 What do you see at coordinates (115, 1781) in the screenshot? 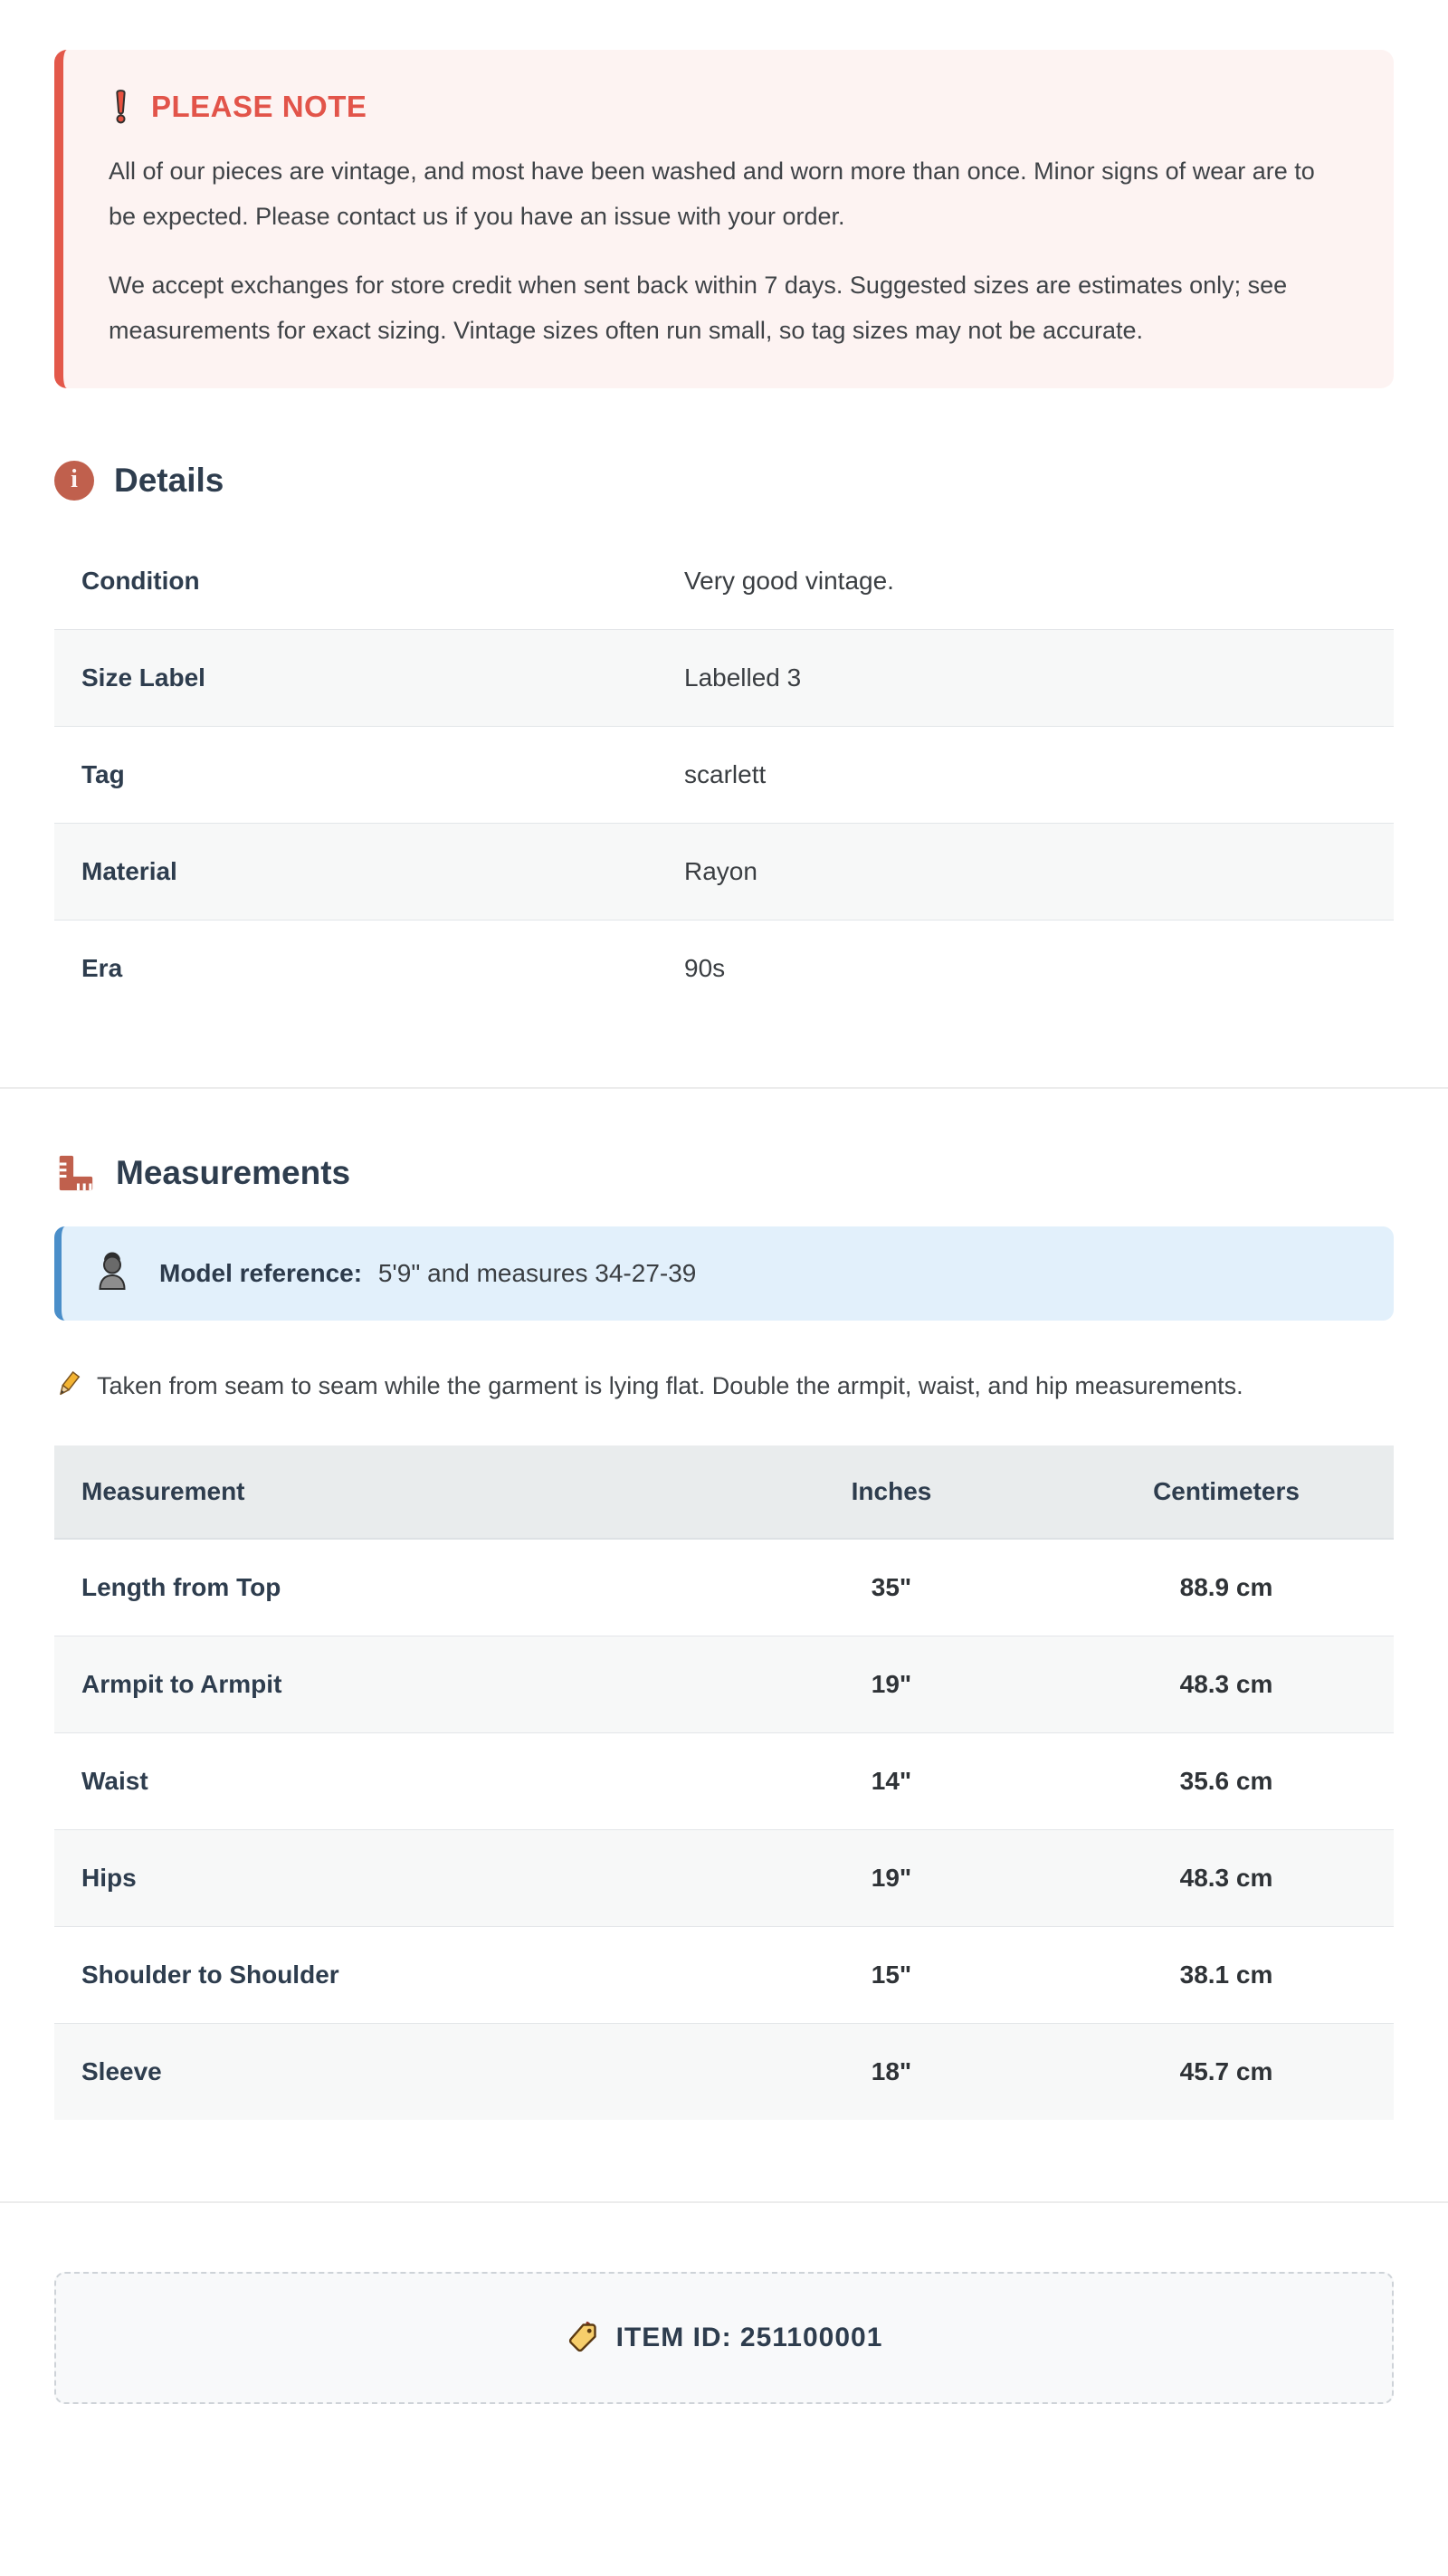
I see `measurement-label: Waist` at bounding box center [115, 1781].